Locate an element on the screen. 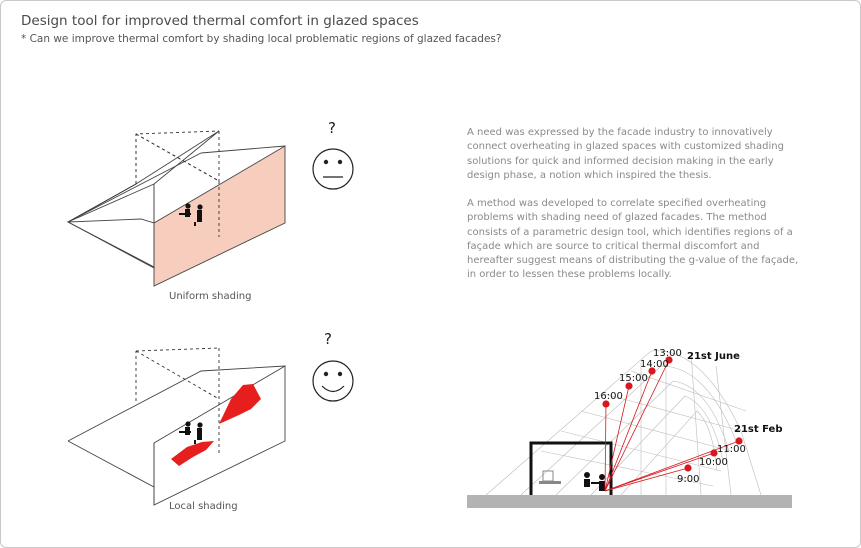  question-mark-bottom: ? is located at coordinates (328, 339).